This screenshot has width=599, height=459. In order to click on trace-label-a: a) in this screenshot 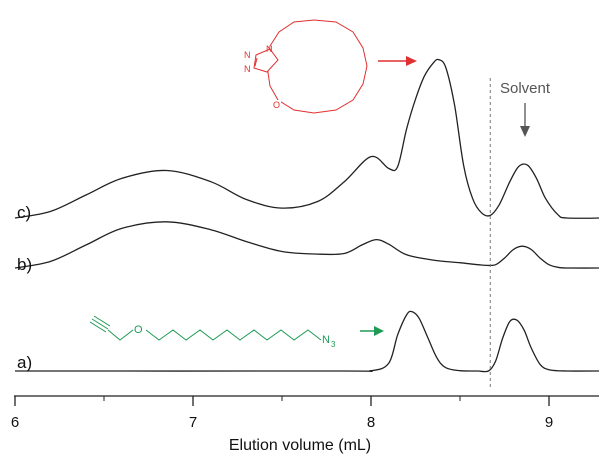, I will do `click(24, 362)`.